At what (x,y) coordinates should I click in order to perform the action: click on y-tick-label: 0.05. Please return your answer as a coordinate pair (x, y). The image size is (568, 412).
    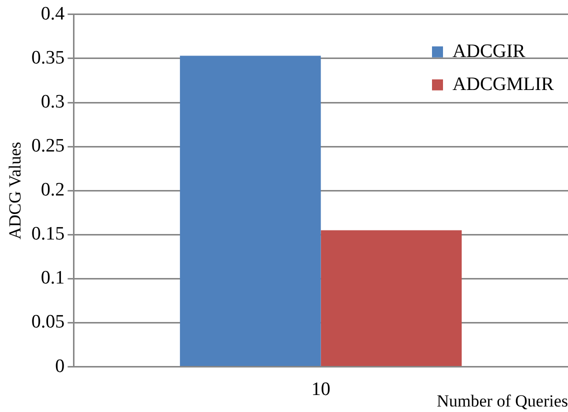
    Looking at the image, I should click on (48, 322).